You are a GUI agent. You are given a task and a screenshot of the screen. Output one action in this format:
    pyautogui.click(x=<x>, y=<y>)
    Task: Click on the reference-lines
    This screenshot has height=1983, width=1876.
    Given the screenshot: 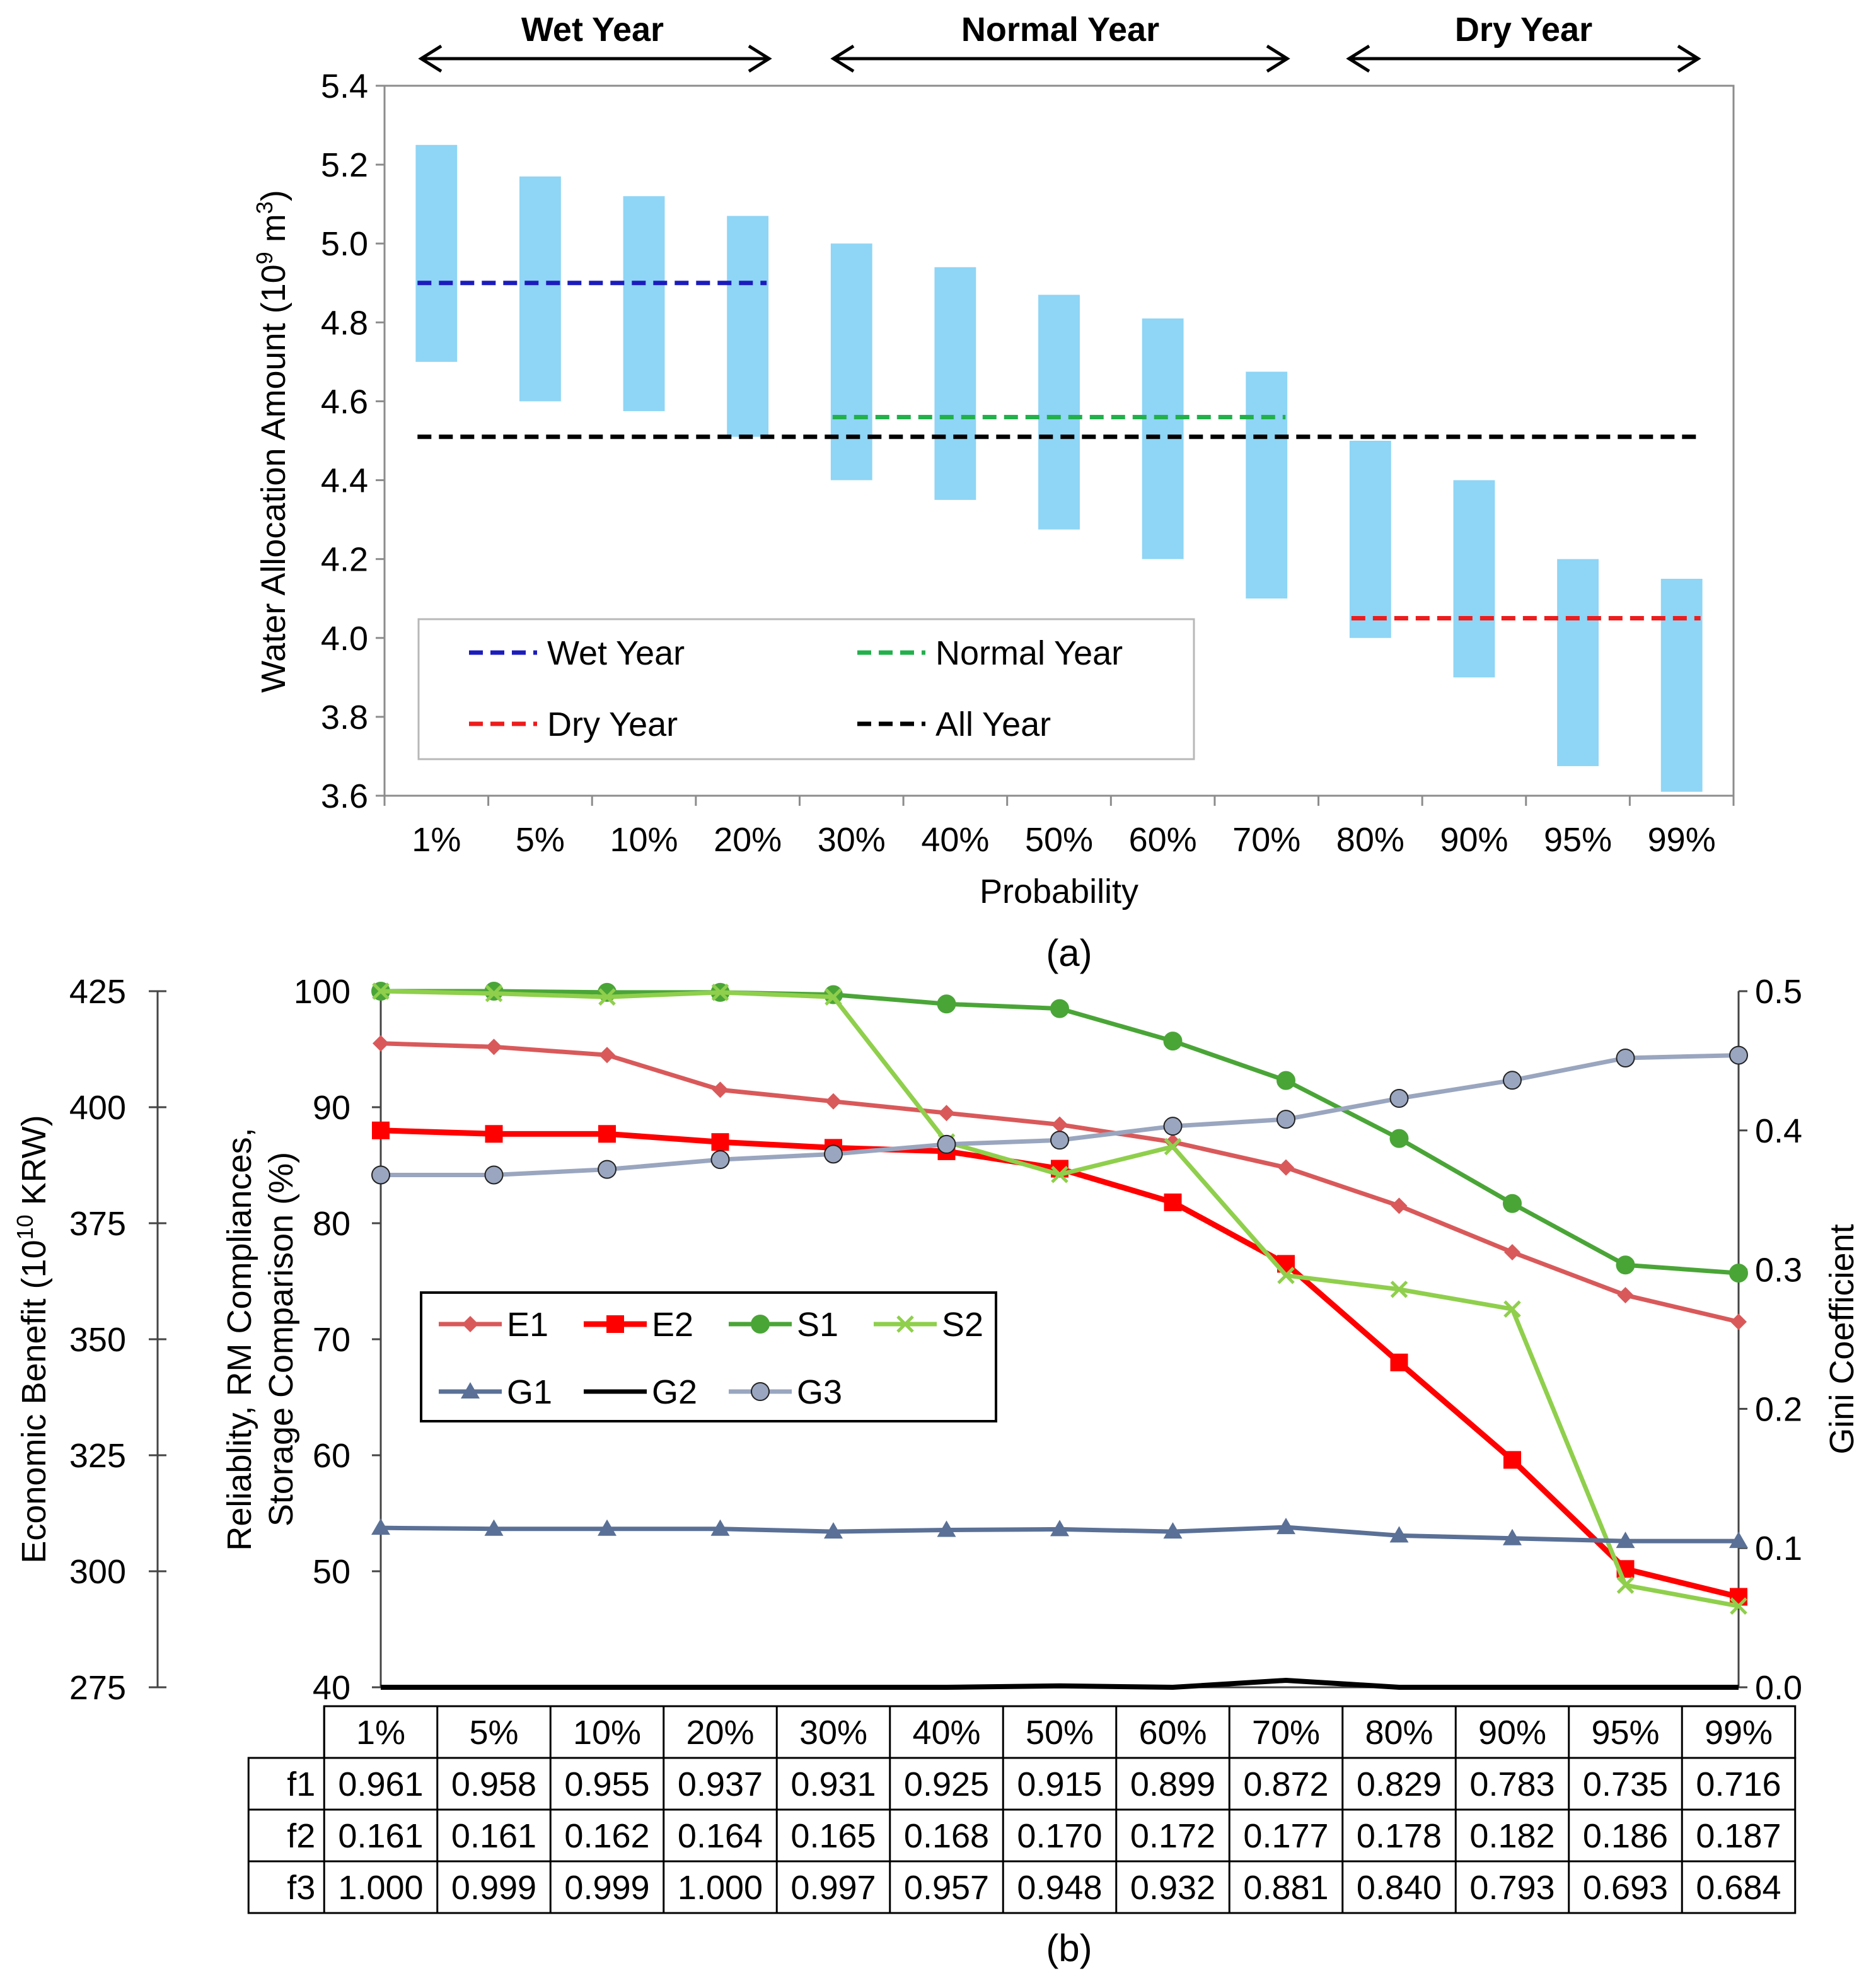 What is the action you would take?
    pyautogui.click(x=1059, y=450)
    